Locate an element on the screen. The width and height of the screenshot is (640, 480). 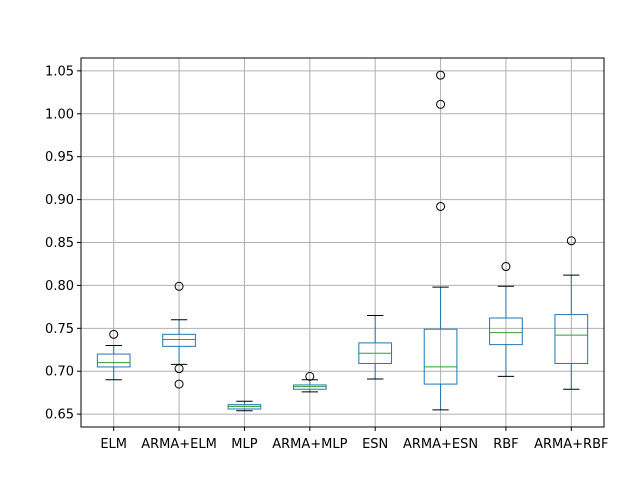
box-group-rbf is located at coordinates (506, 319).